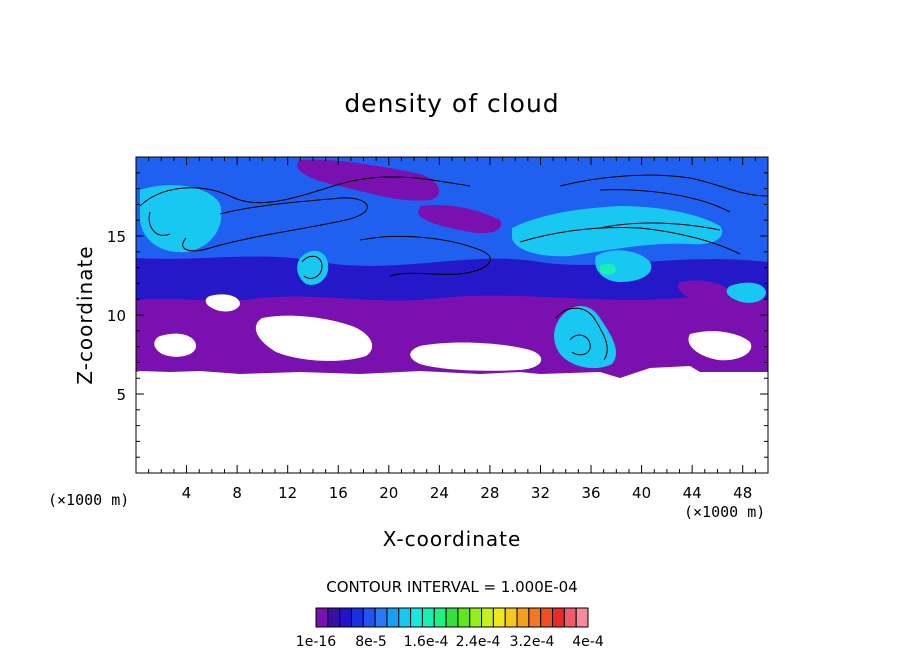 This screenshot has width=904, height=654. I want to click on x-tick-label: 28, so click(489, 493).